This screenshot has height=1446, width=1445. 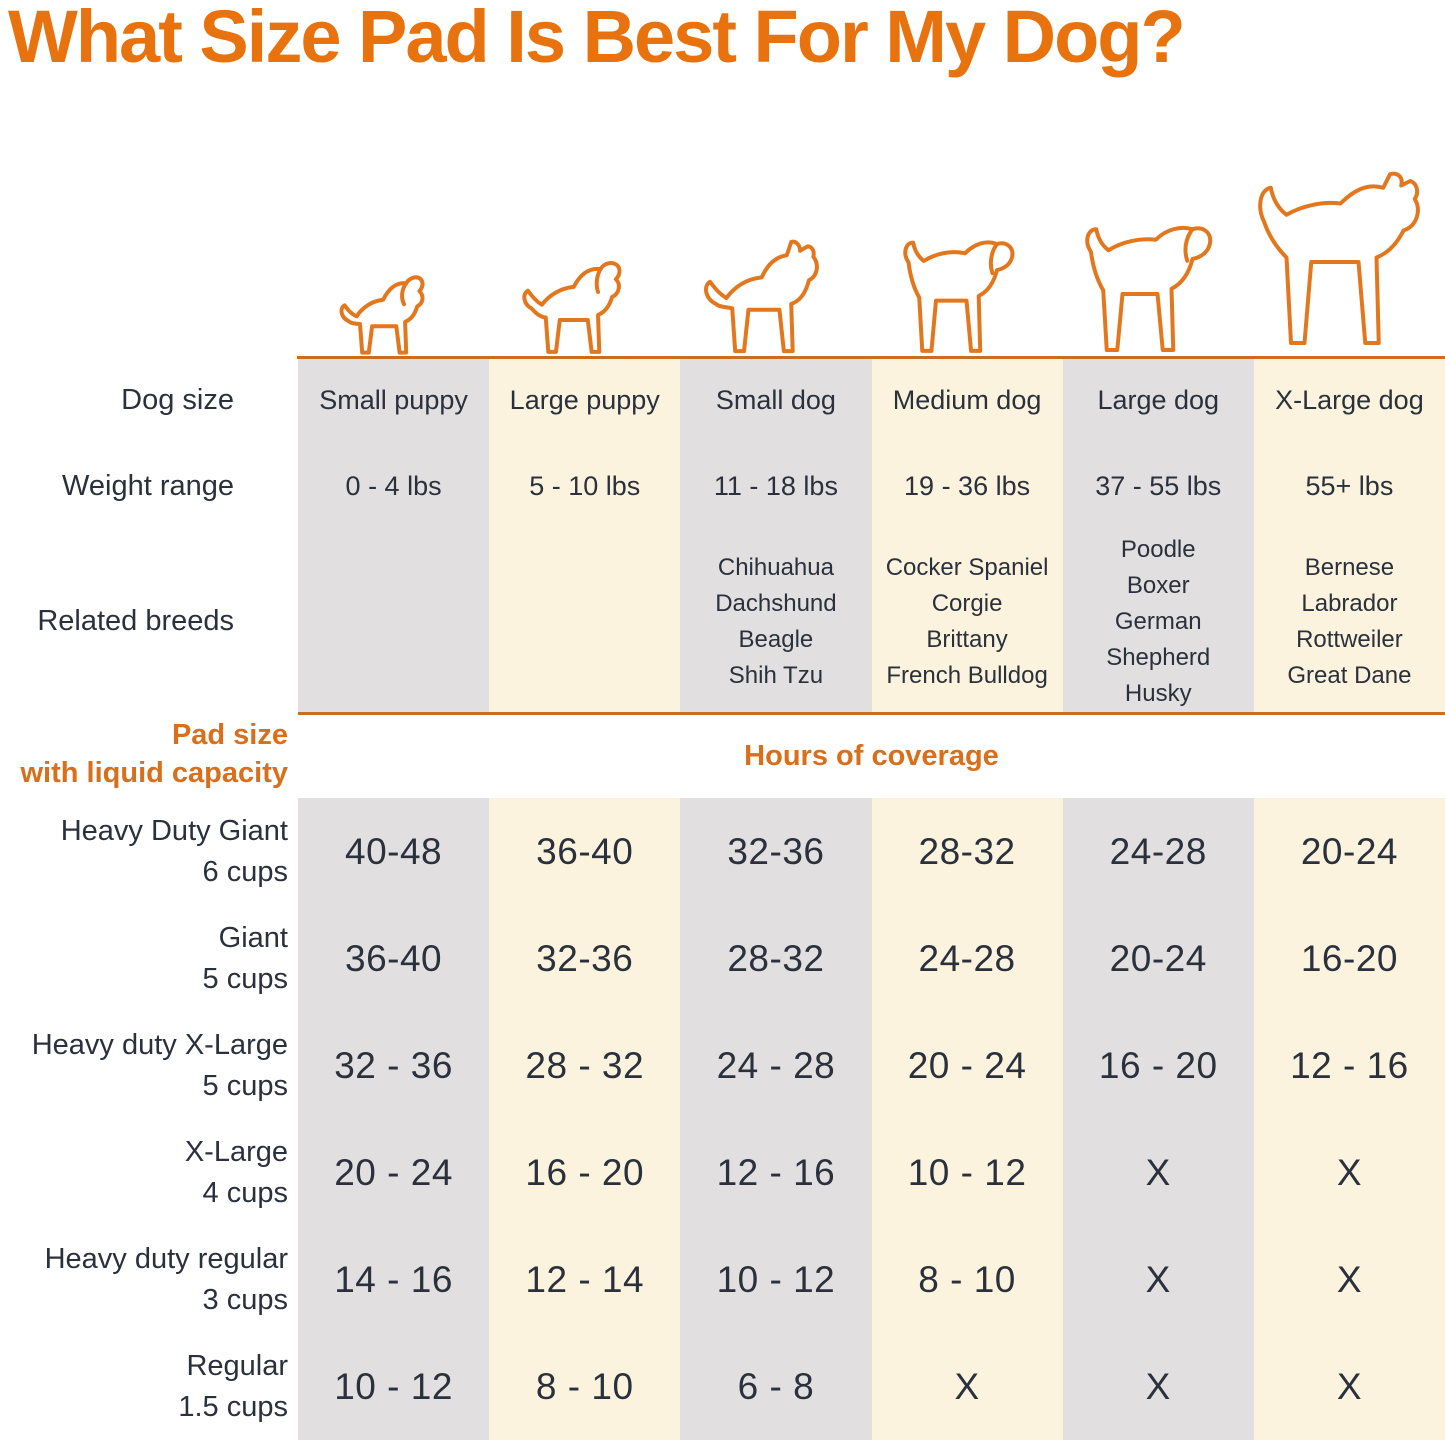 I want to click on breeds-cell: Bernese Labrador Rottweiler Great Dane, so click(x=1349, y=621).